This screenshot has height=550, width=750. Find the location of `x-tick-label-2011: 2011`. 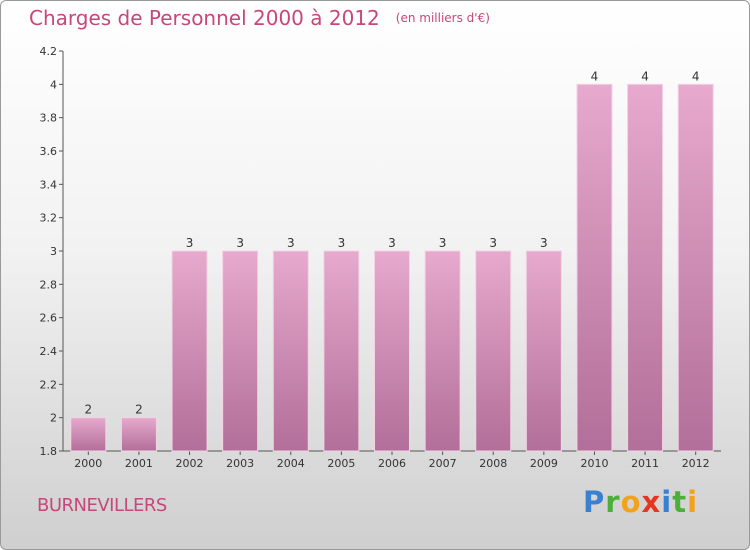

x-tick-label-2011: 2011 is located at coordinates (645, 463).